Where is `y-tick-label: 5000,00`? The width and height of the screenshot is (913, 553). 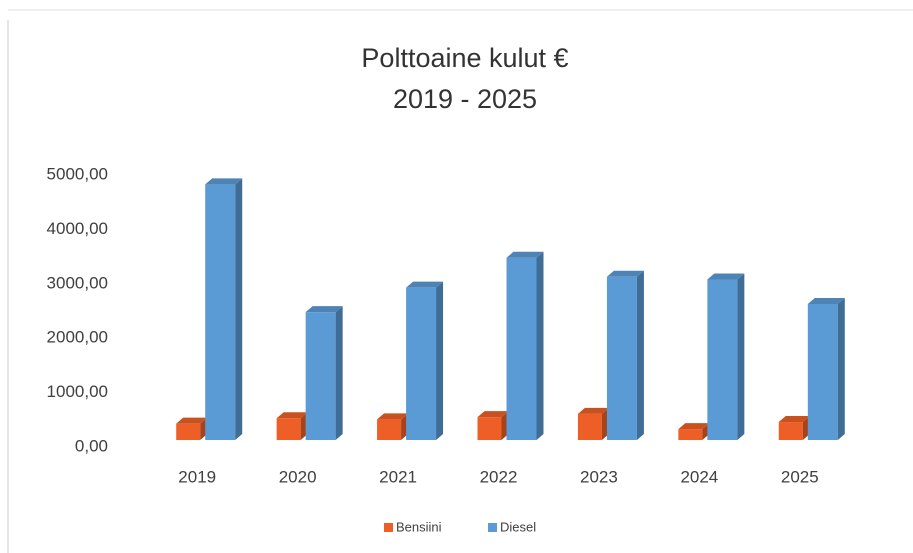 y-tick-label: 5000,00 is located at coordinates (77, 173).